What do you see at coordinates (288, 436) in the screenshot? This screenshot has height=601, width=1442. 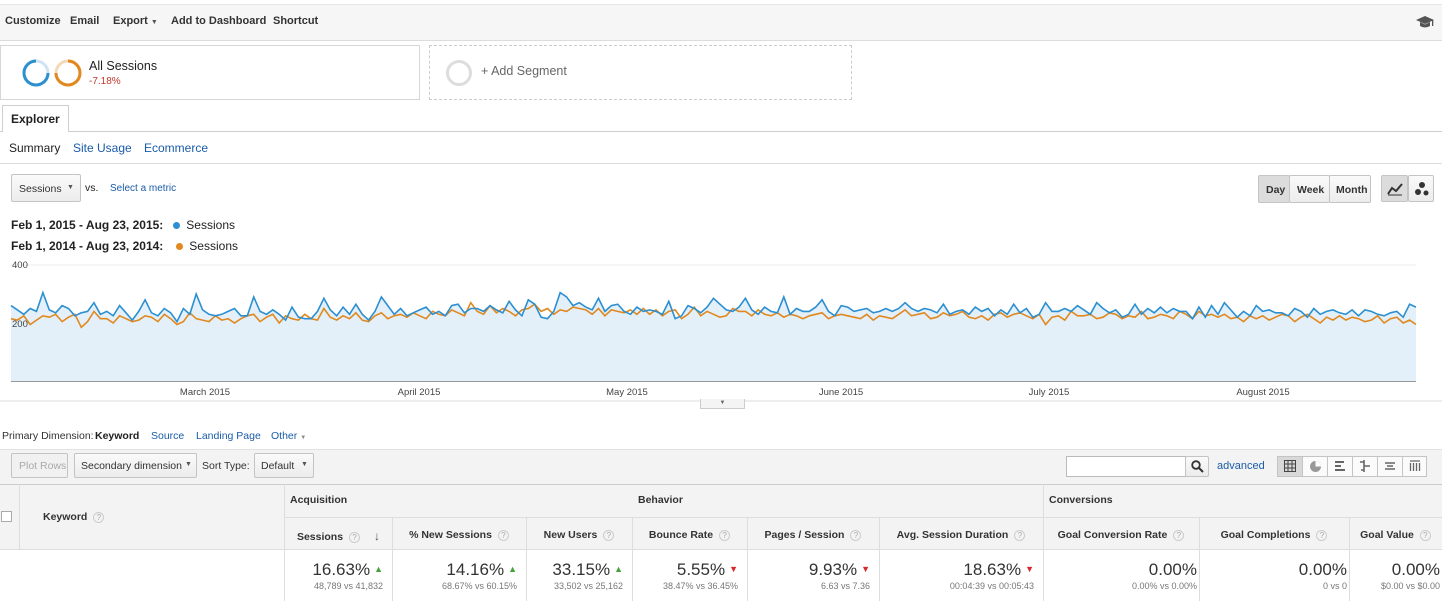 I see `dimension-other: Other ▼` at bounding box center [288, 436].